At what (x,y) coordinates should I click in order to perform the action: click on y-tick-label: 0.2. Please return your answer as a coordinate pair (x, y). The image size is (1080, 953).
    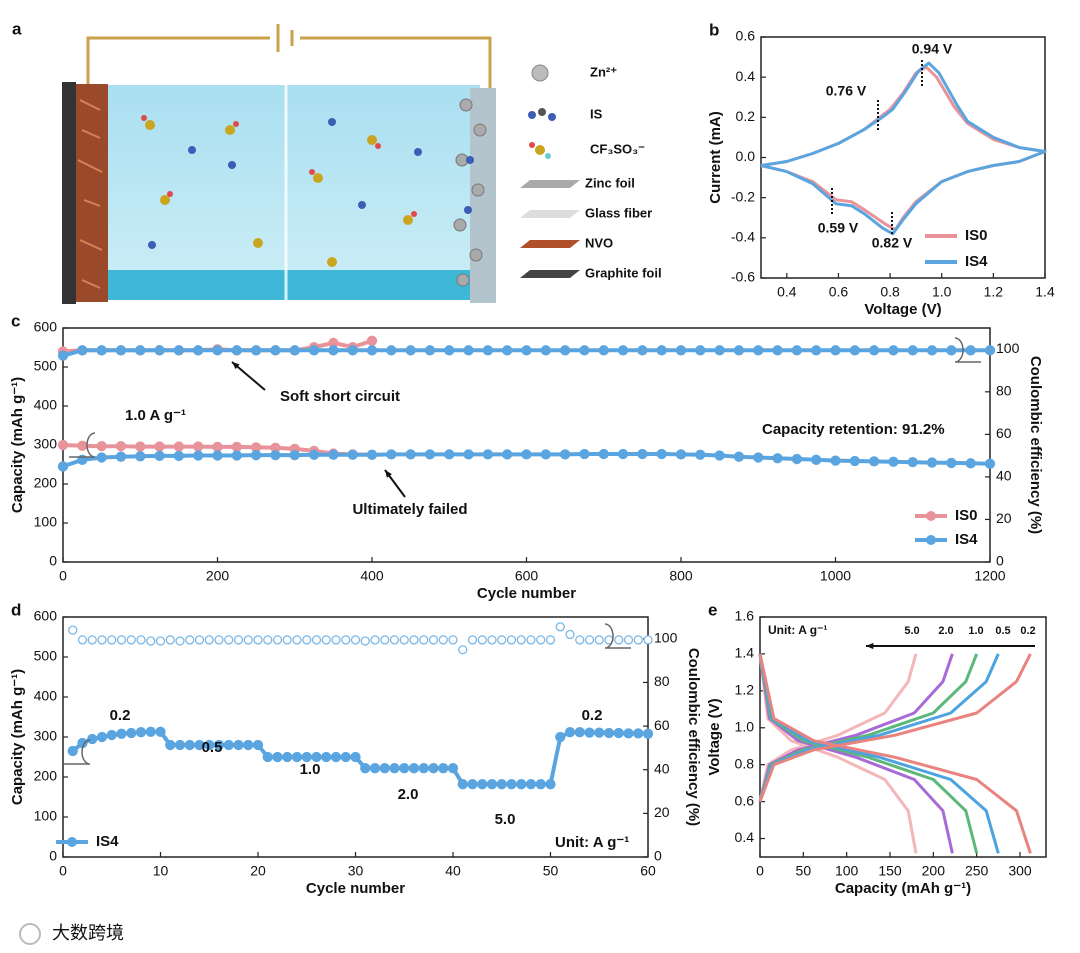
    Looking at the image, I should click on (746, 116).